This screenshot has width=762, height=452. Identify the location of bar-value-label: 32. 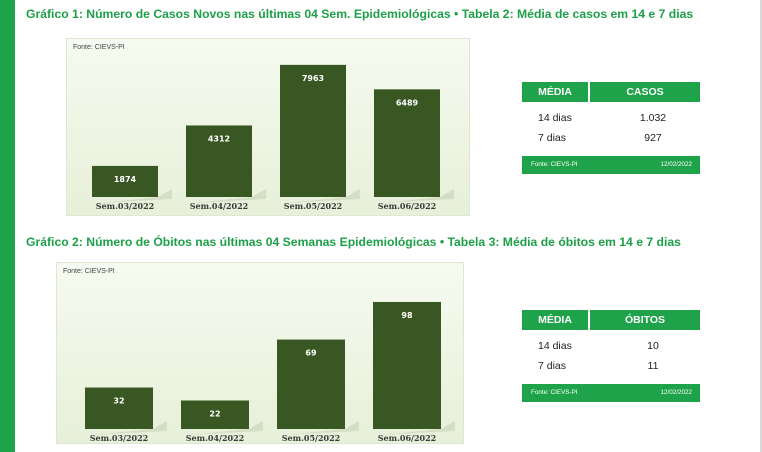
(118, 401).